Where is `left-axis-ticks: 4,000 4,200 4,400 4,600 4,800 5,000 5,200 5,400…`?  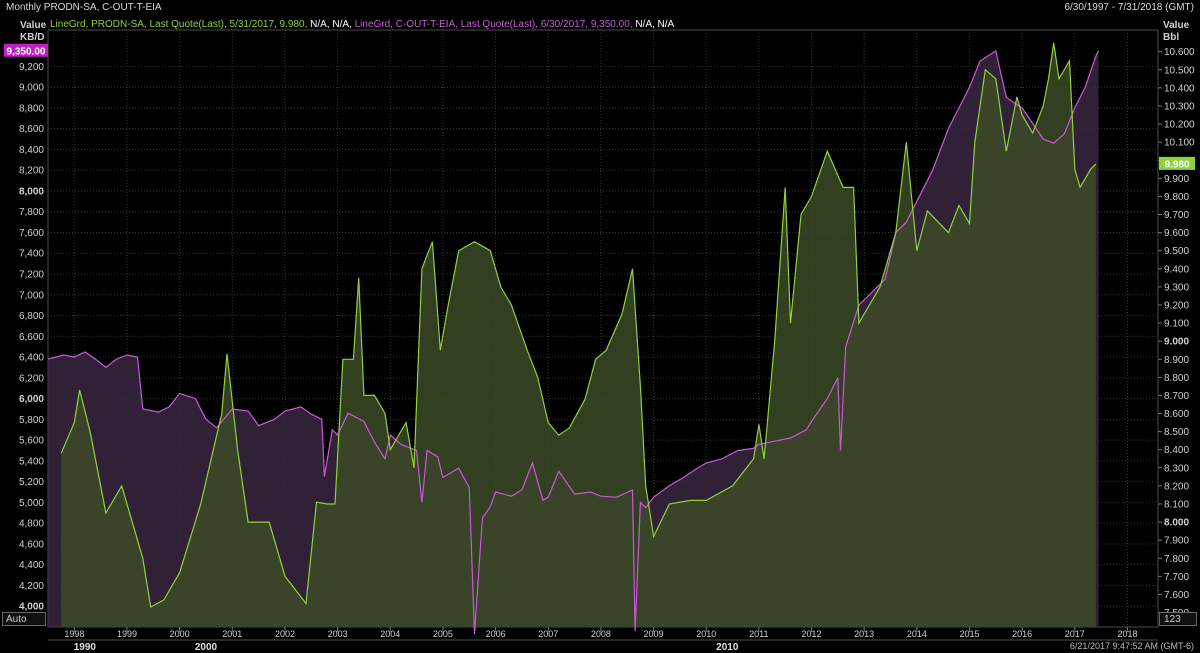
left-axis-ticks: 4,000 4,200 4,400 4,600 4,800 5,000 5,200 5,400… is located at coordinates (31, 337).